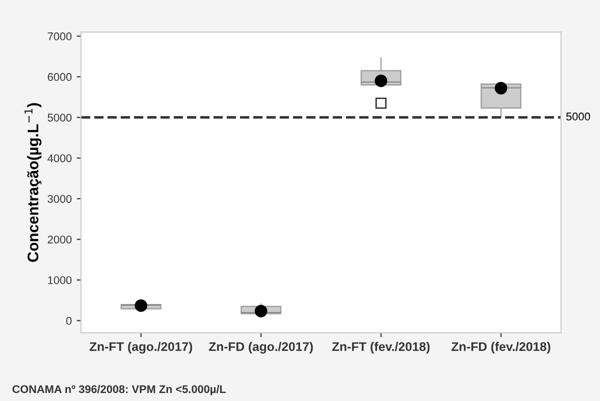 The image size is (600, 401). What do you see at coordinates (578, 116) in the screenshot?
I see `ref-line-label: 5000` at bounding box center [578, 116].